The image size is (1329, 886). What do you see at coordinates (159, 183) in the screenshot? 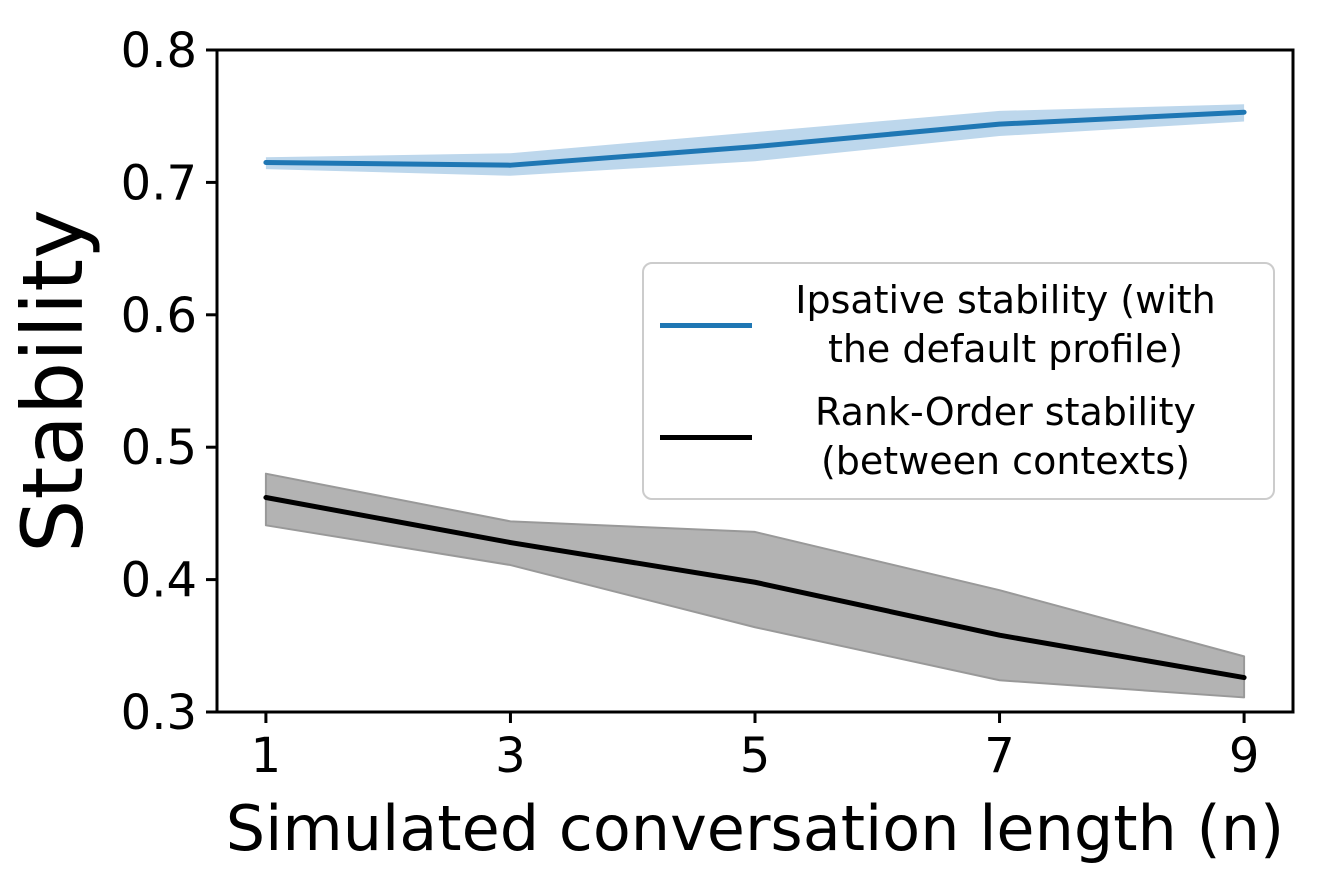
I see `y-tick-label: 0.7` at bounding box center [159, 183].